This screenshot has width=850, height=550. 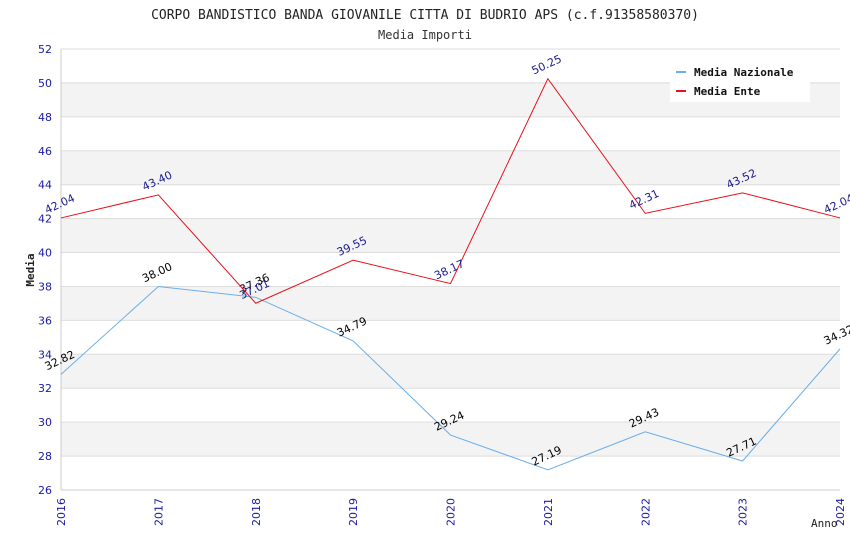 What do you see at coordinates (645, 512) in the screenshot?
I see `x-tick-label: 2022` at bounding box center [645, 512].